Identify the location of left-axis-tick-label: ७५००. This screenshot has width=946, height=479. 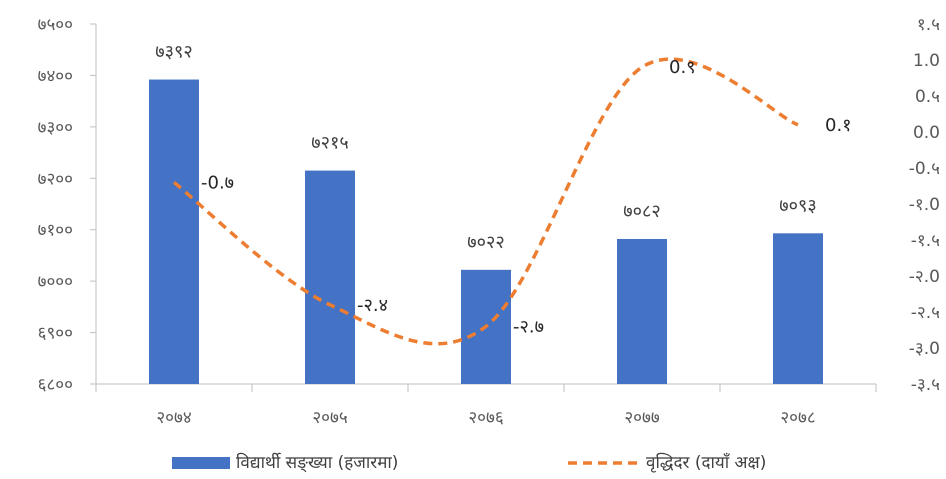
(55, 25).